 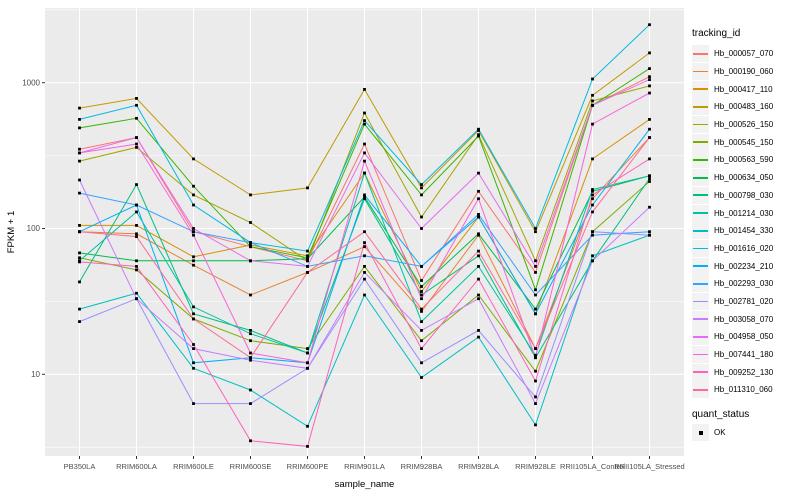 What do you see at coordinates (745, 213) in the screenshot?
I see `legend-item: Hb_001214_030` at bounding box center [745, 213].